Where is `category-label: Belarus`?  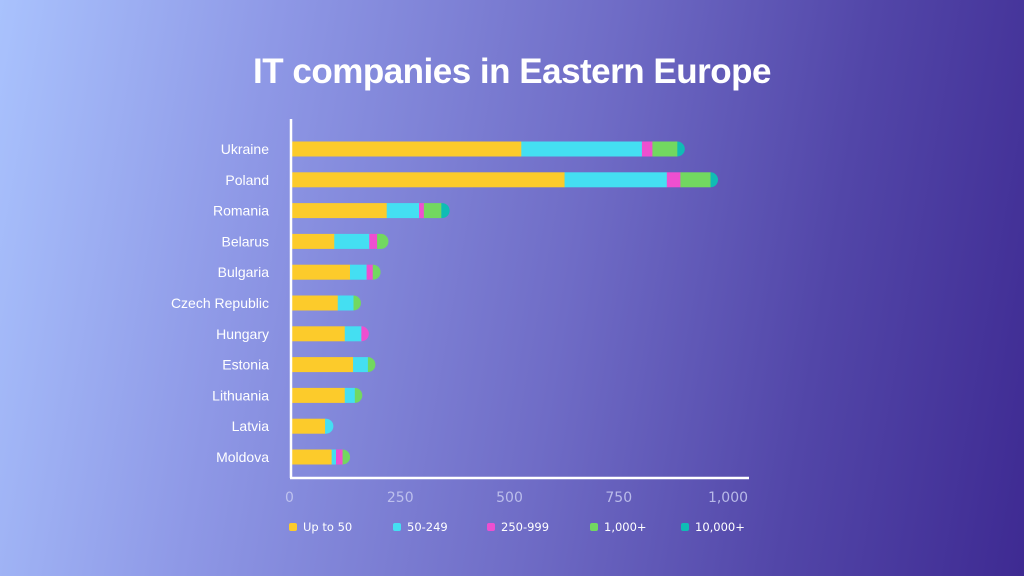
category-label: Belarus is located at coordinates (245, 241).